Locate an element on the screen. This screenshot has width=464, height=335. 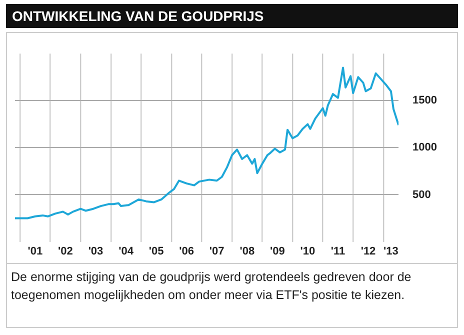
x-tick-label: '03 is located at coordinates (96, 251).